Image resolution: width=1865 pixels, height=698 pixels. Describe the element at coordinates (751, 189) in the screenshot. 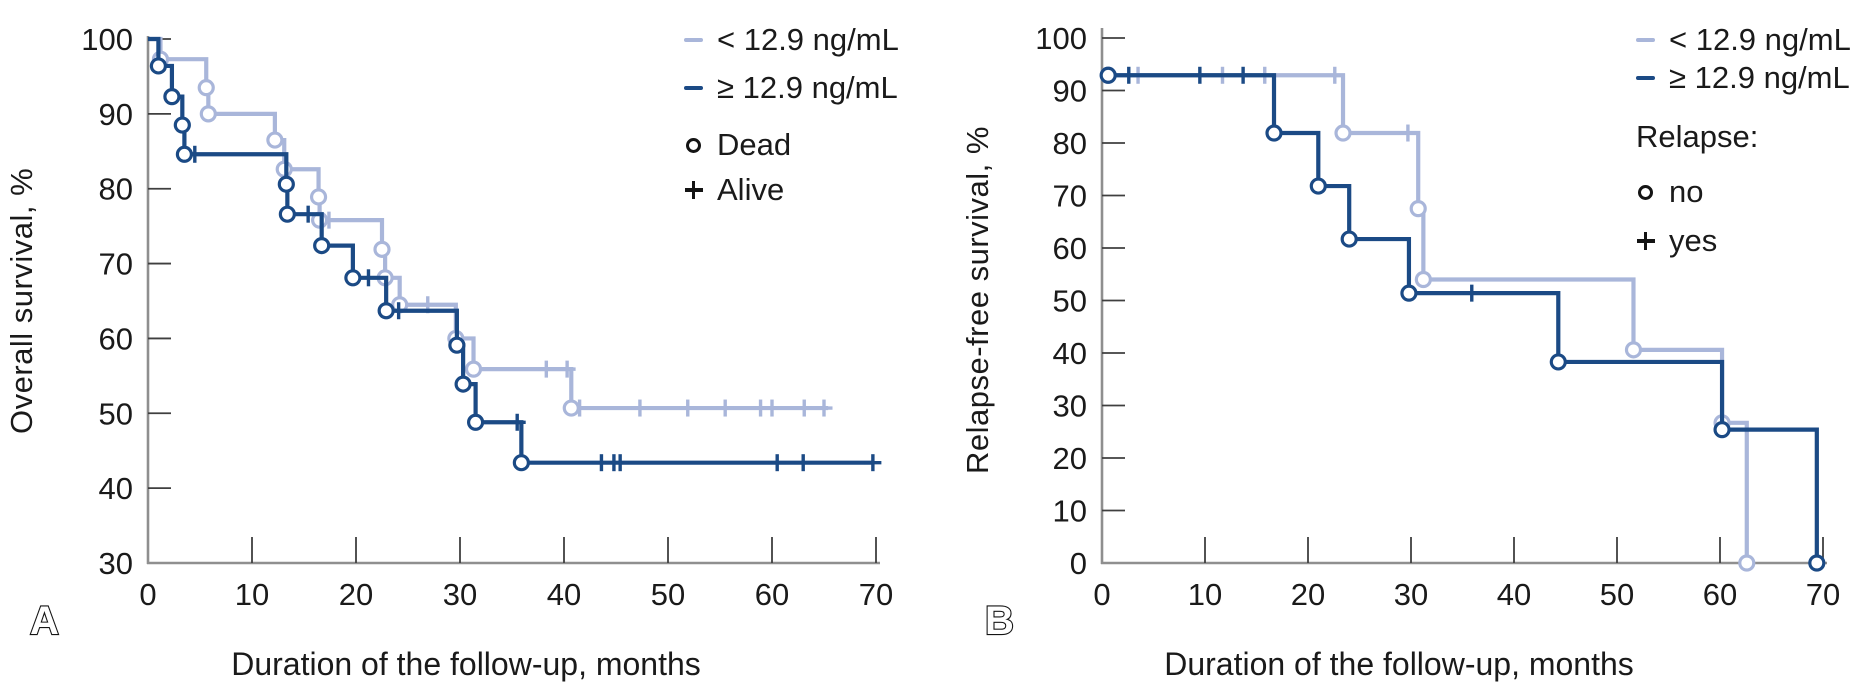

I see `legend-label: Alive` at that location.